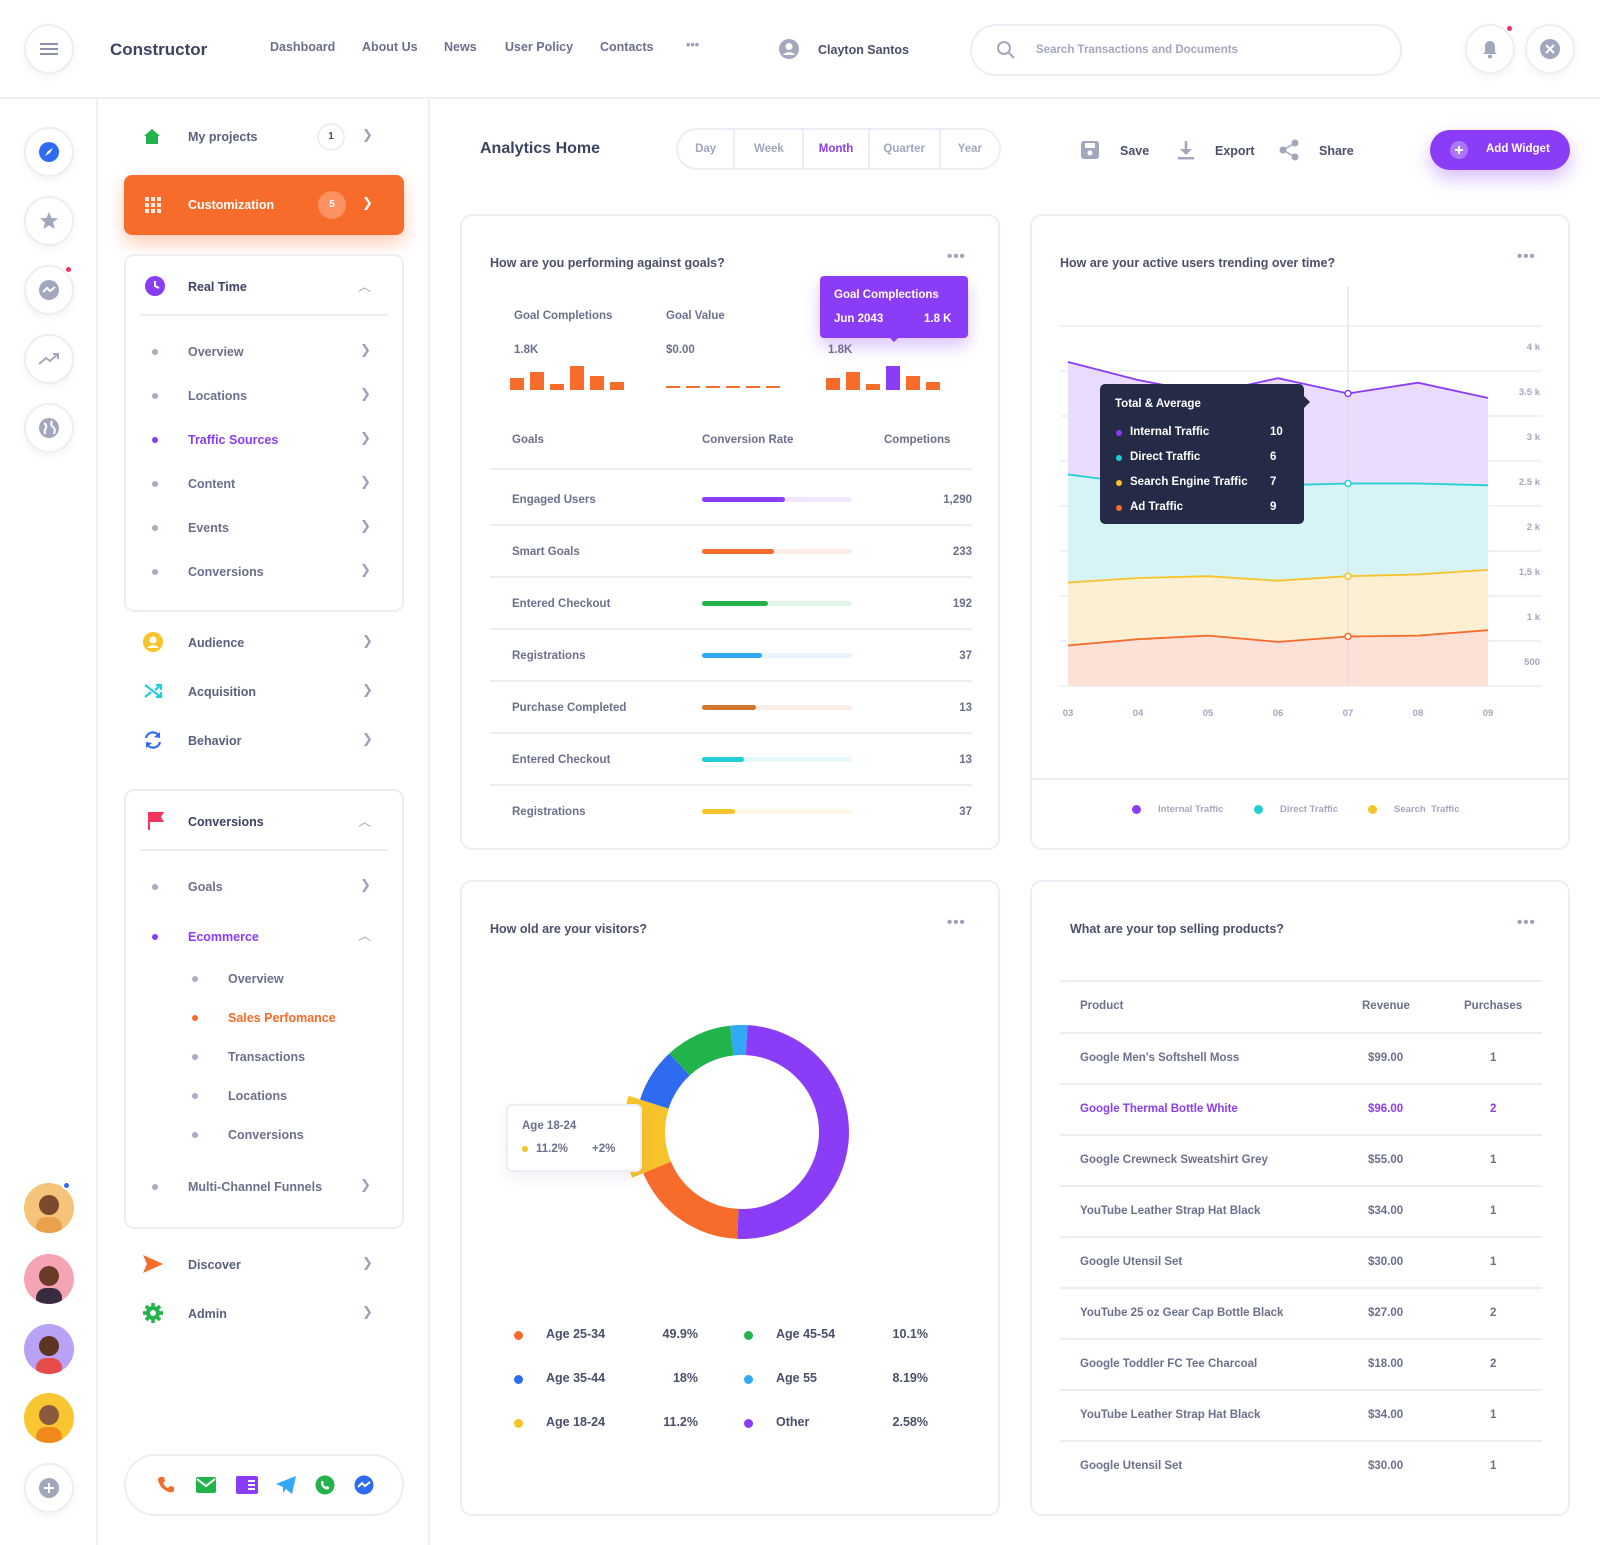 The image size is (1600, 1545). I want to click on table-row: Google Men's Softshell Moss $99.00 1, so click(1300, 1057).